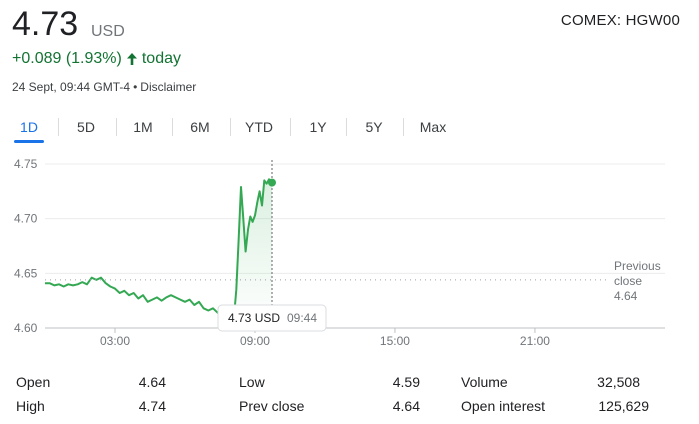 The height and width of the screenshot is (424, 699). I want to click on disclaimer-link: Disclaimer, so click(168, 87).